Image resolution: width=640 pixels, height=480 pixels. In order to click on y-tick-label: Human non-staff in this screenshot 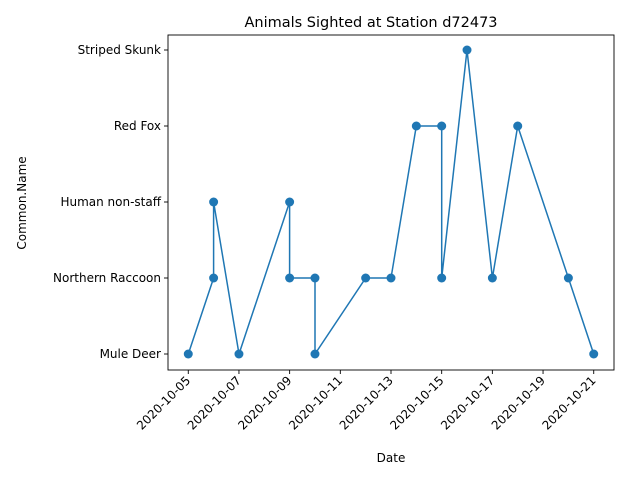, I will do `click(110, 202)`.